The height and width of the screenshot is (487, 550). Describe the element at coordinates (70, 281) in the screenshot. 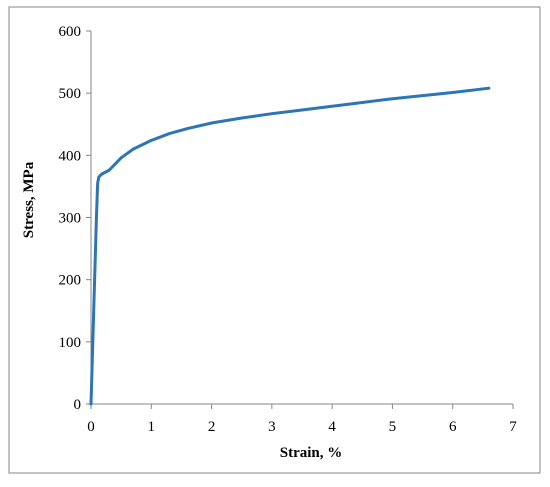

I see `y-tick-label: 200` at that location.